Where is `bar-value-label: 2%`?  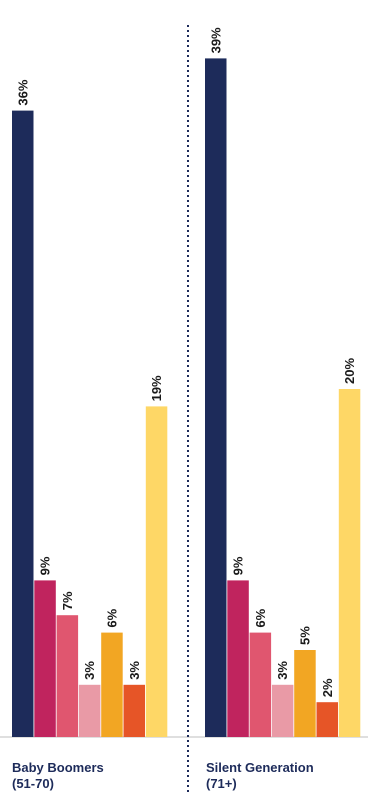 bar-value-label: 2% is located at coordinates (327, 687).